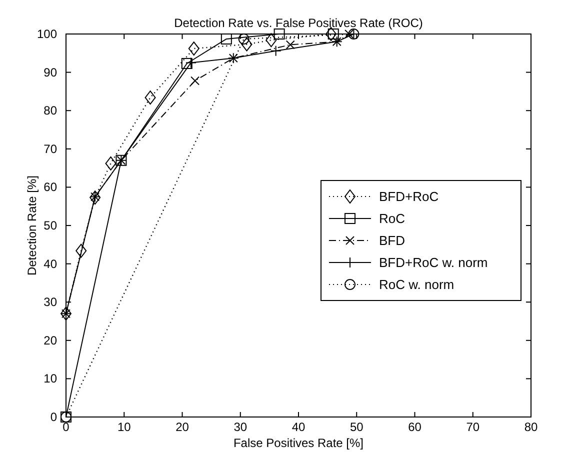 This screenshot has height=459, width=579. I want to click on legend-label: BFD, so click(392, 240).